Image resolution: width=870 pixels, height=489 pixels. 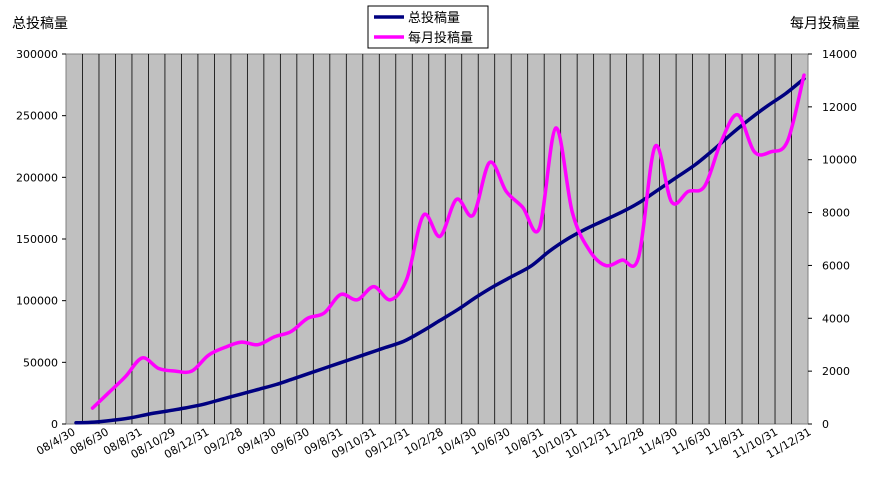 I want to click on left-tick-label: 50000, so click(x=40, y=362).